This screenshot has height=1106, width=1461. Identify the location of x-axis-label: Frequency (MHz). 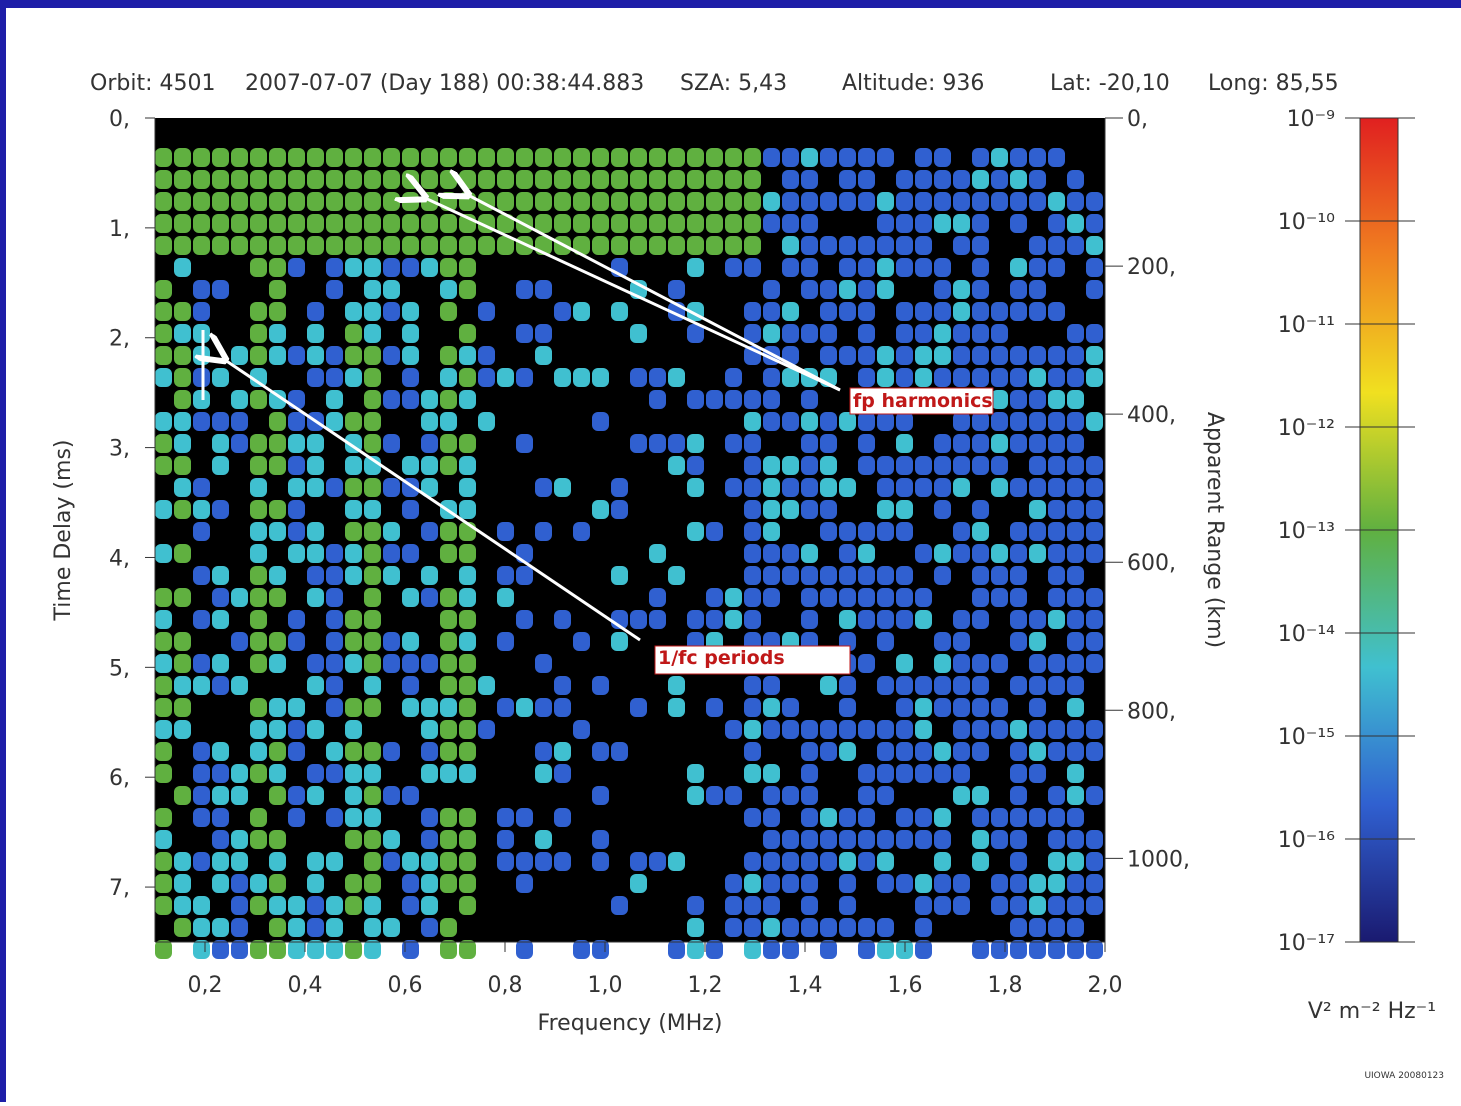
(630, 1023).